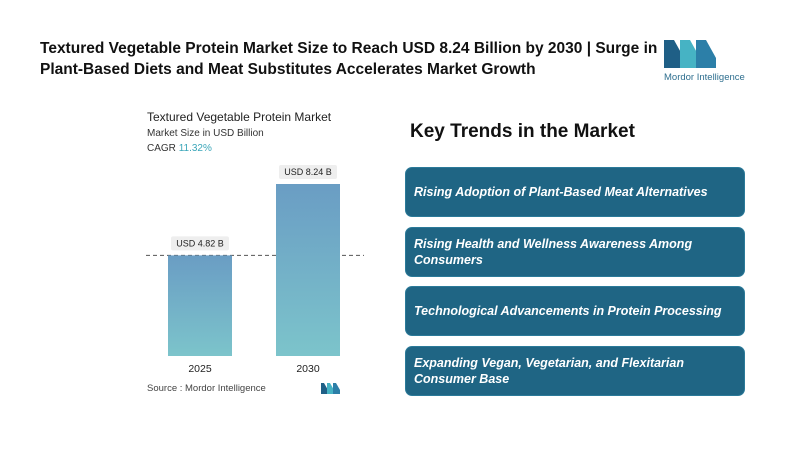 This screenshot has height=450, width=800. Describe the element at coordinates (308, 369) in the screenshot. I see `x-tick-label: 2030` at that location.